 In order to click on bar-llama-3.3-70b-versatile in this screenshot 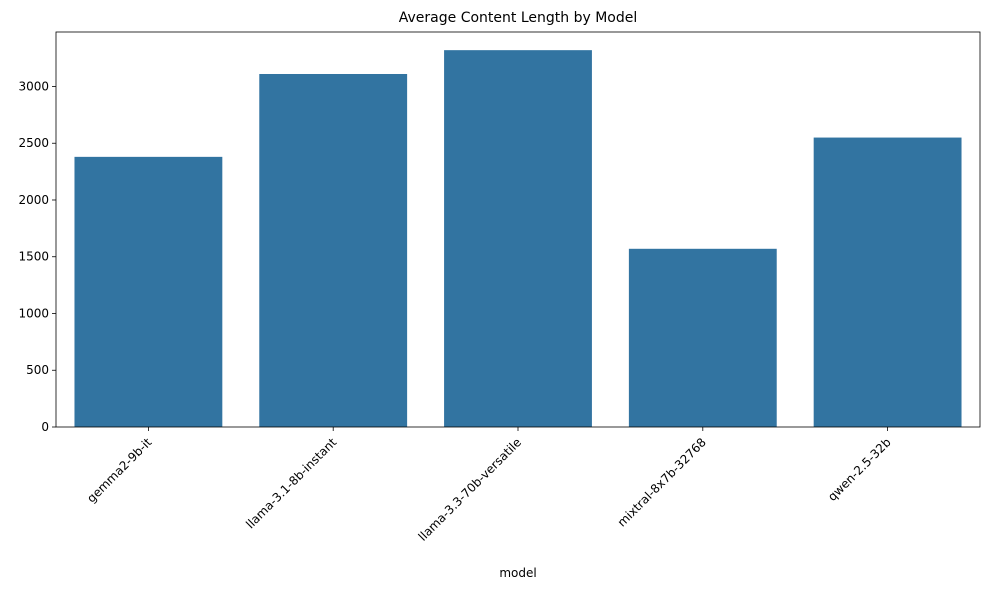, I will do `click(518, 238)`.